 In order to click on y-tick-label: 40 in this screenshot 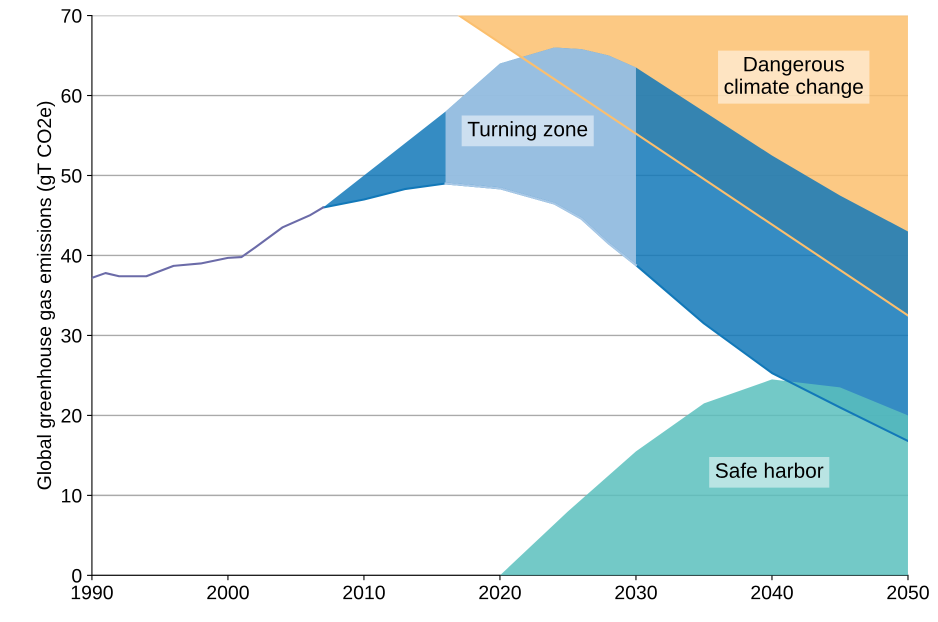, I will do `click(71, 255)`.